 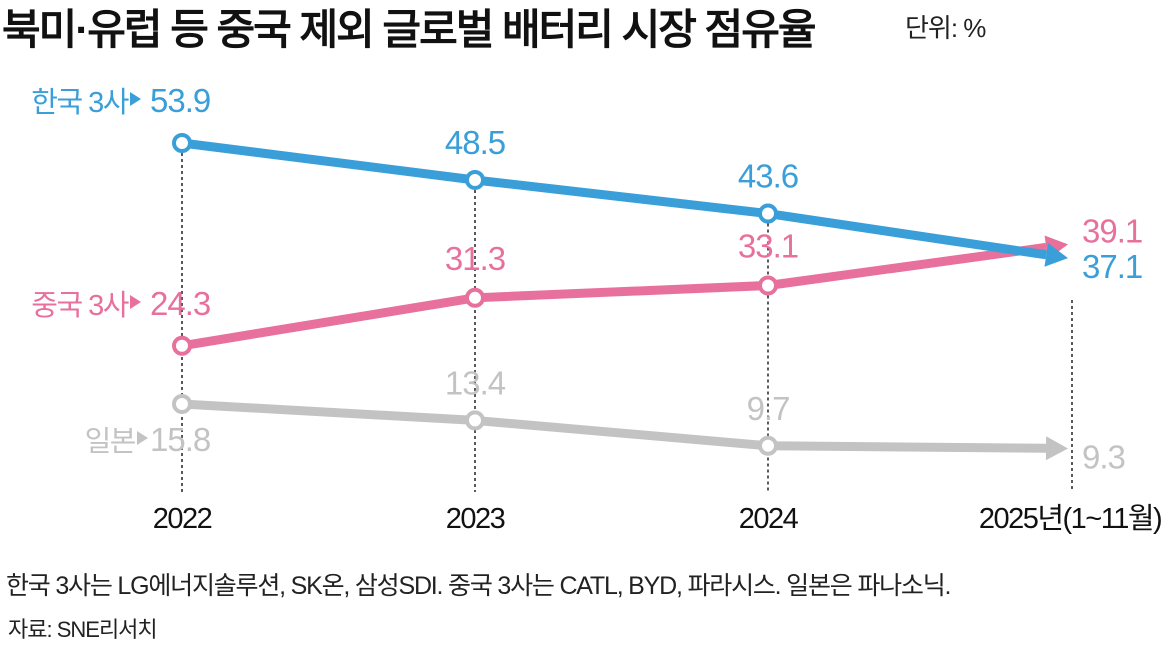 I want to click on data-label: 33.1, so click(x=768, y=245).